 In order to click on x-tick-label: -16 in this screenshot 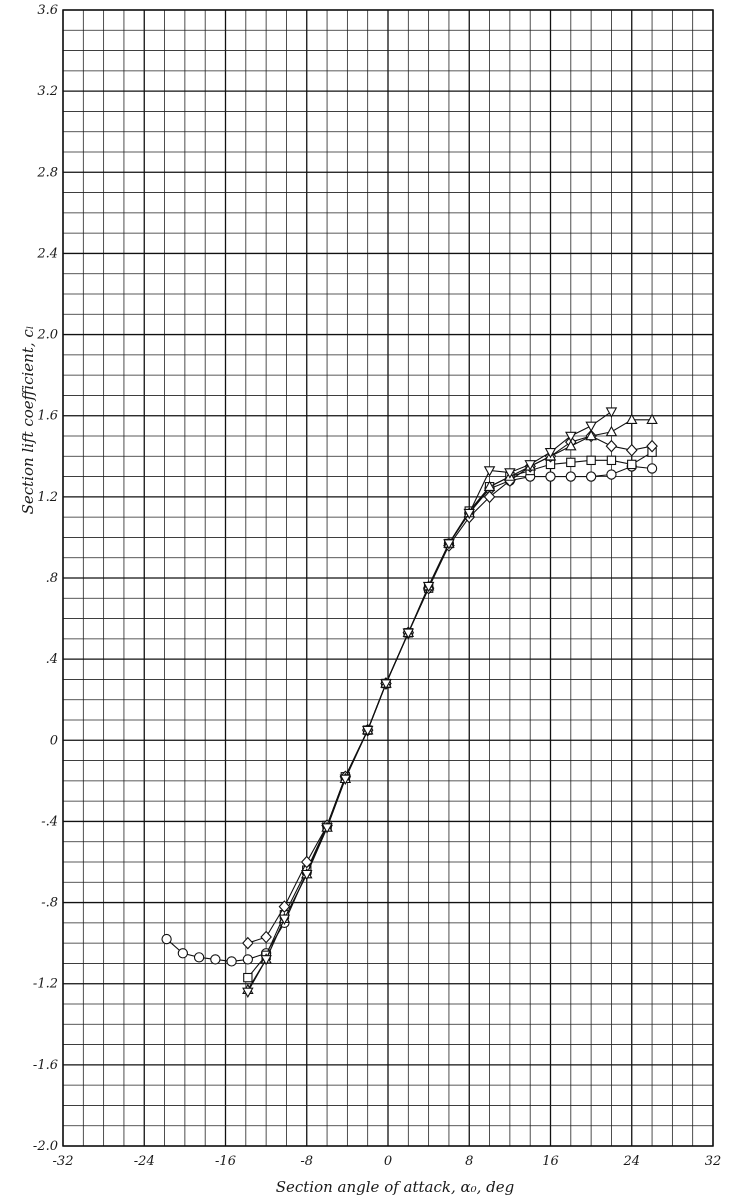, I will do `click(225, 1161)`.